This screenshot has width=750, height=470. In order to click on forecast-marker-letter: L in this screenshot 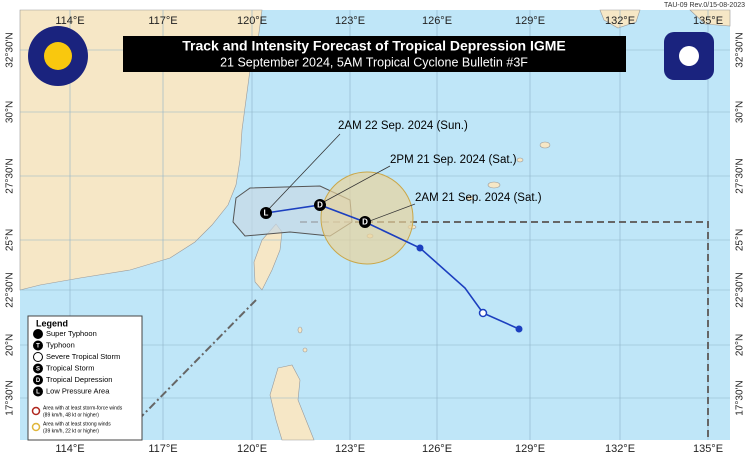, I will do `click(266, 213)`.